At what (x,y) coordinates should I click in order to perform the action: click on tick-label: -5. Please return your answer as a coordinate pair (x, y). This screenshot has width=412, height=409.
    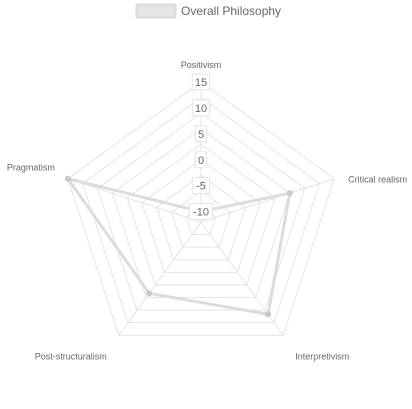
    Looking at the image, I should click on (201, 187).